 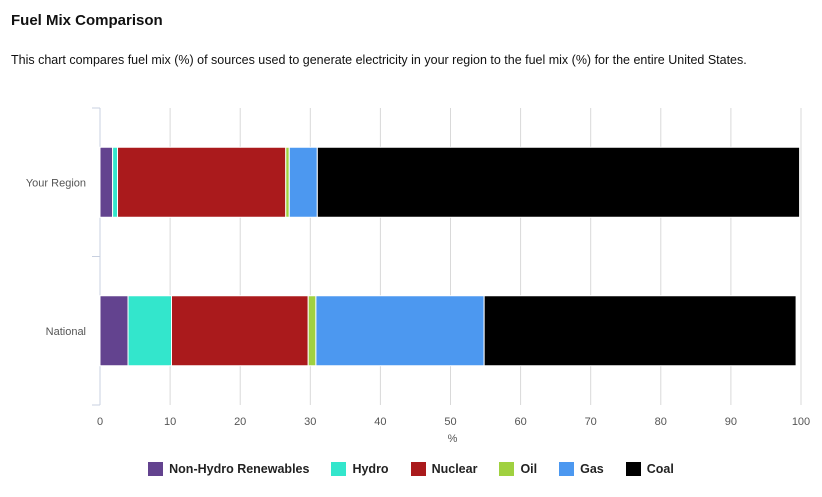 I want to click on x-tick-label: 20, so click(x=240, y=422).